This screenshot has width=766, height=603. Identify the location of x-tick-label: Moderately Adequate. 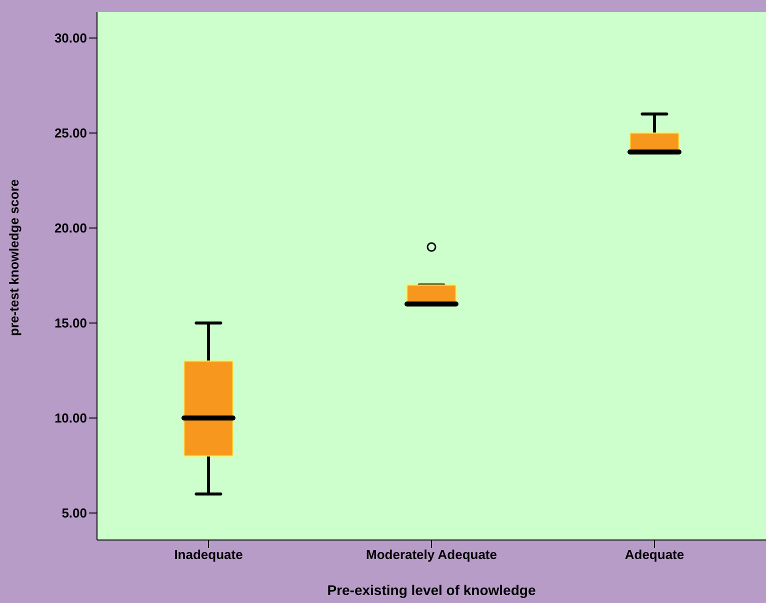
(431, 554).